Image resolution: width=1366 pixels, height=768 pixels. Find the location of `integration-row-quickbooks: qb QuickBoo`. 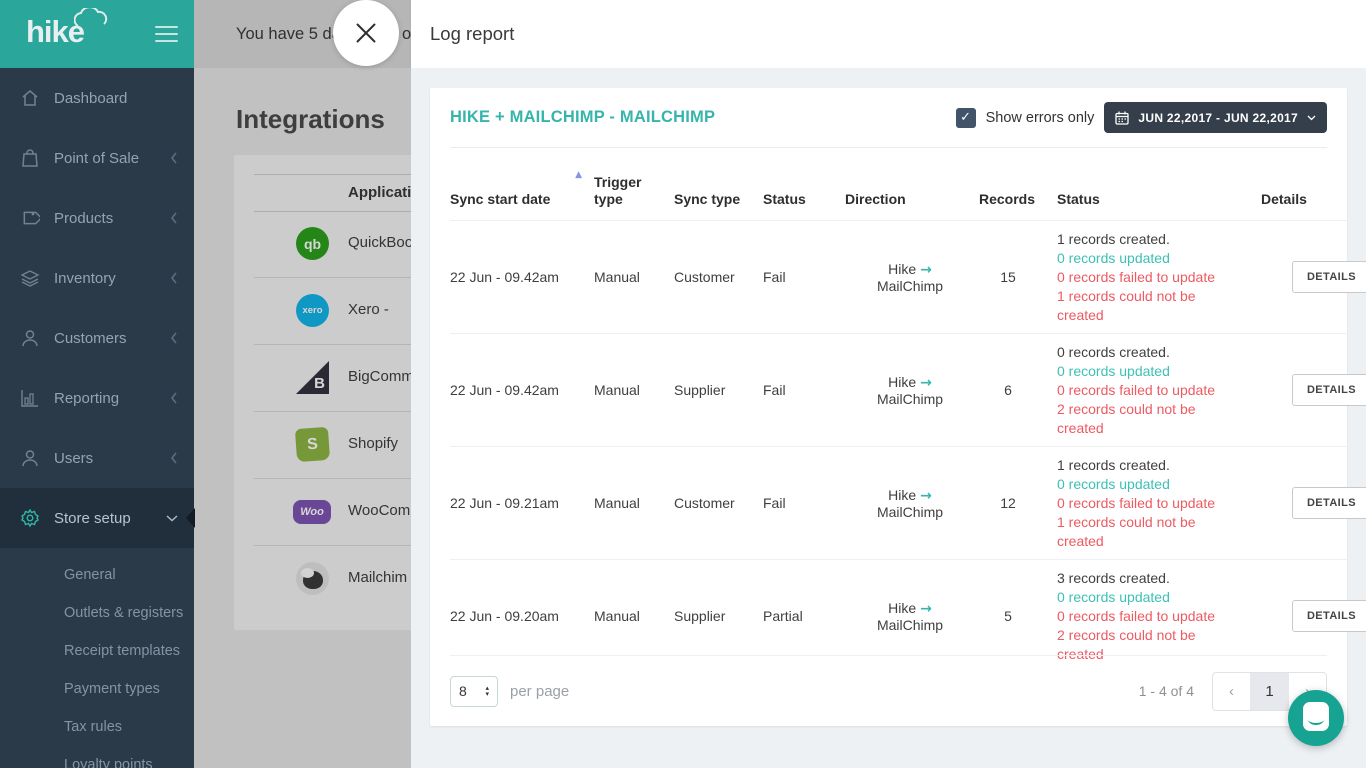

integration-row-quickbooks: qb QuickBoo is located at coordinates (544, 244).